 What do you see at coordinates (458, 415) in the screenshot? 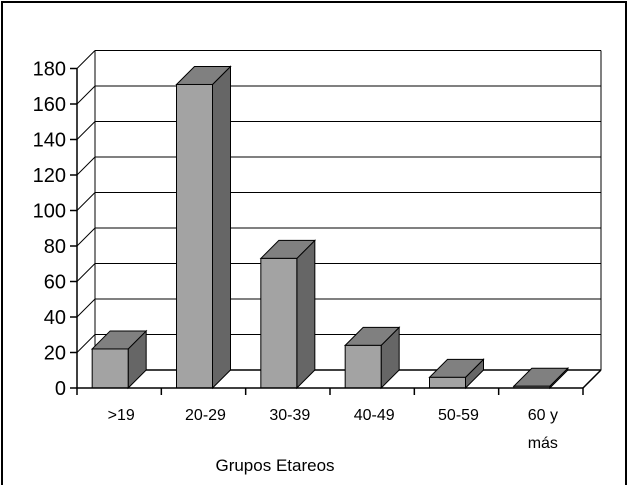
I see `x-tick-label: 50-59` at bounding box center [458, 415].